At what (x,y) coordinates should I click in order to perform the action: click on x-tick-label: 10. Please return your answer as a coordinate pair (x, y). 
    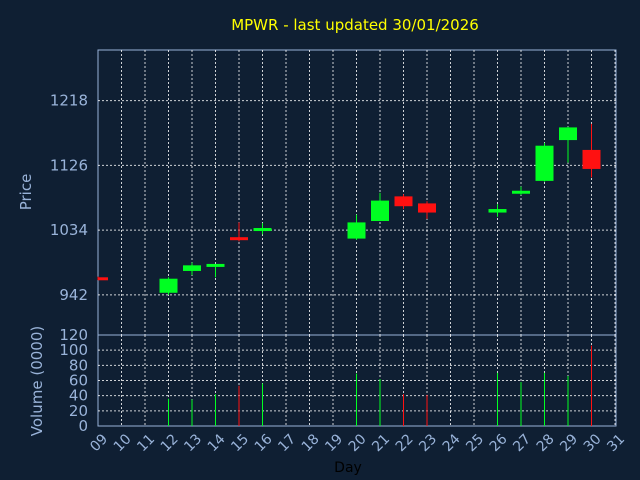
    Looking at the image, I should click on (123, 443).